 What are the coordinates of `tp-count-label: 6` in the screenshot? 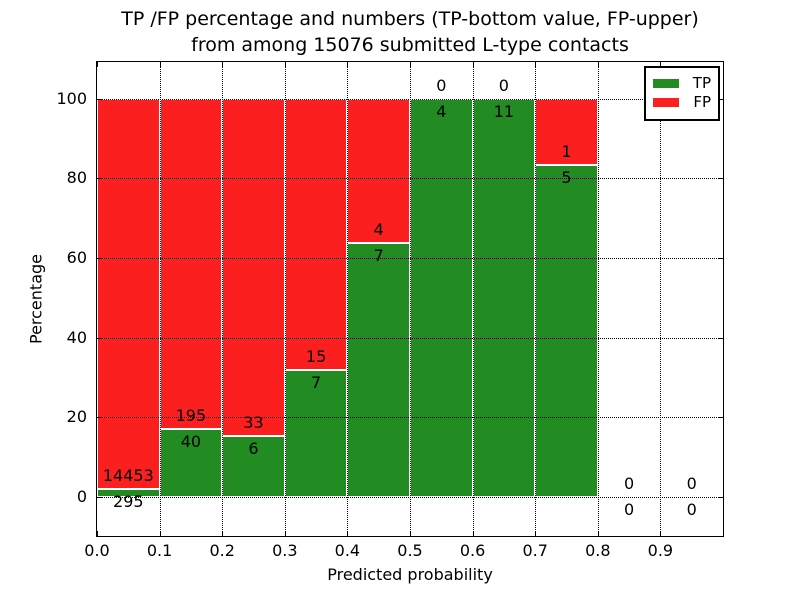 It's located at (253, 448).